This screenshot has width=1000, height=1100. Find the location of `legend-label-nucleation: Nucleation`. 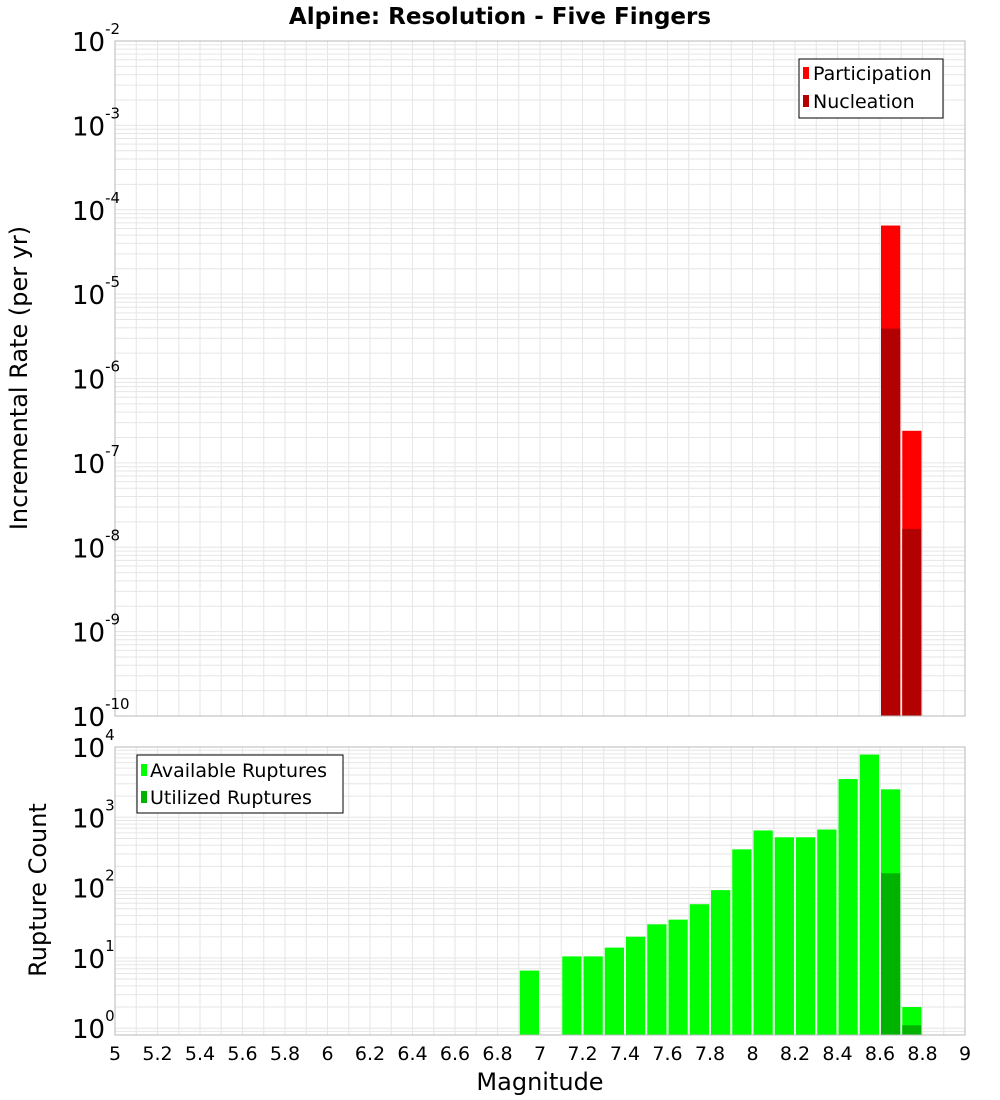

legend-label-nucleation: Nucleation is located at coordinates (864, 102).